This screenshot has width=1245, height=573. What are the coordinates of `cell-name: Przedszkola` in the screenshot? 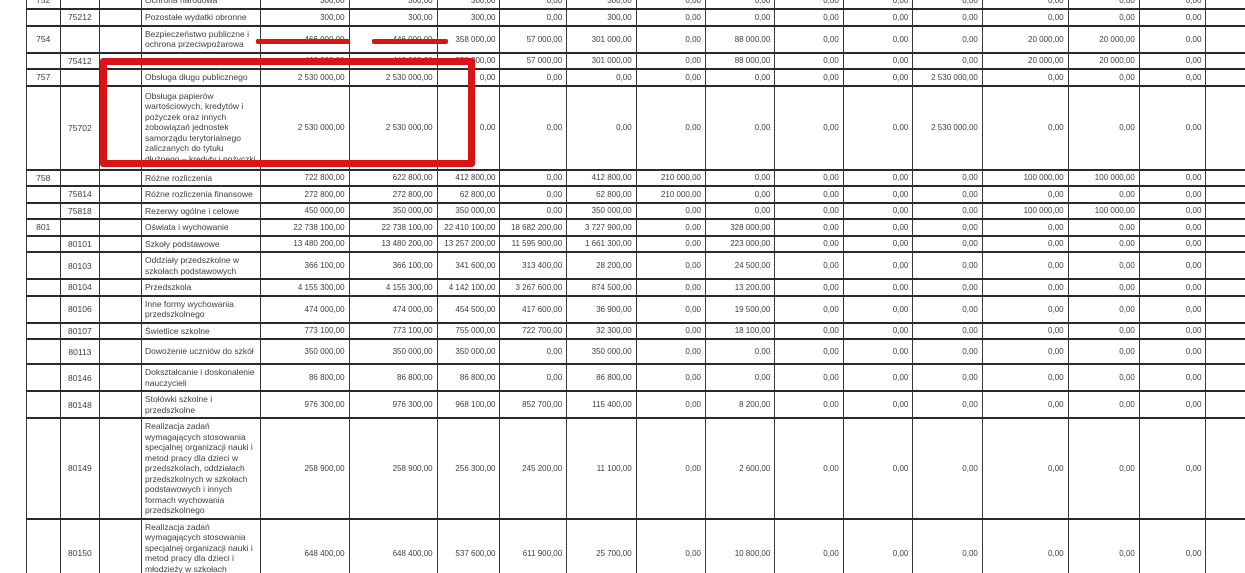 It's located at (201, 287).